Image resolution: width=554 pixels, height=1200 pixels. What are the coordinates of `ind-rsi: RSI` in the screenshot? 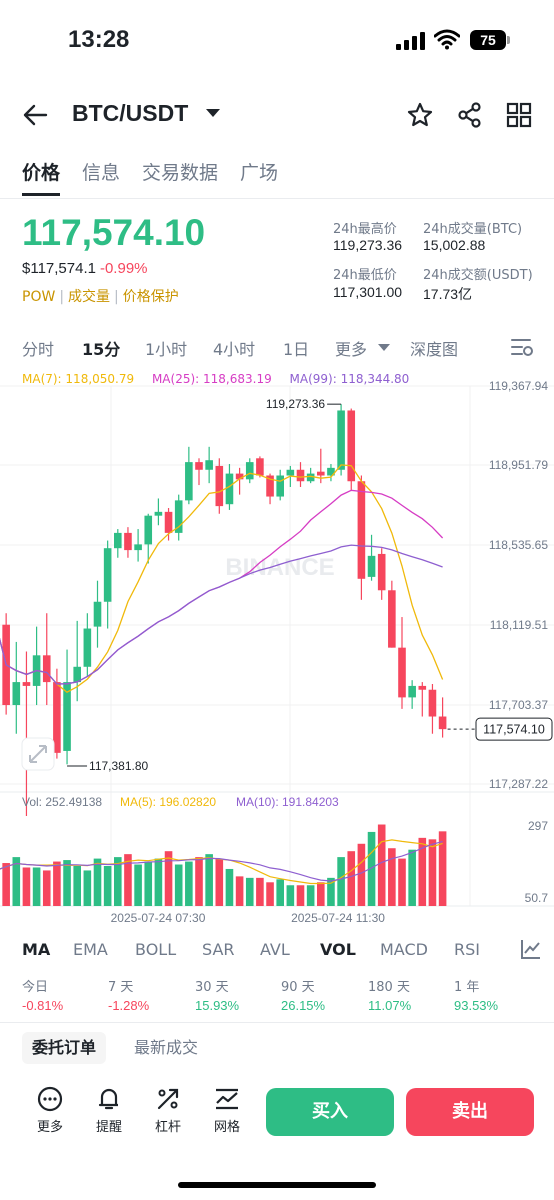 It's located at (467, 949).